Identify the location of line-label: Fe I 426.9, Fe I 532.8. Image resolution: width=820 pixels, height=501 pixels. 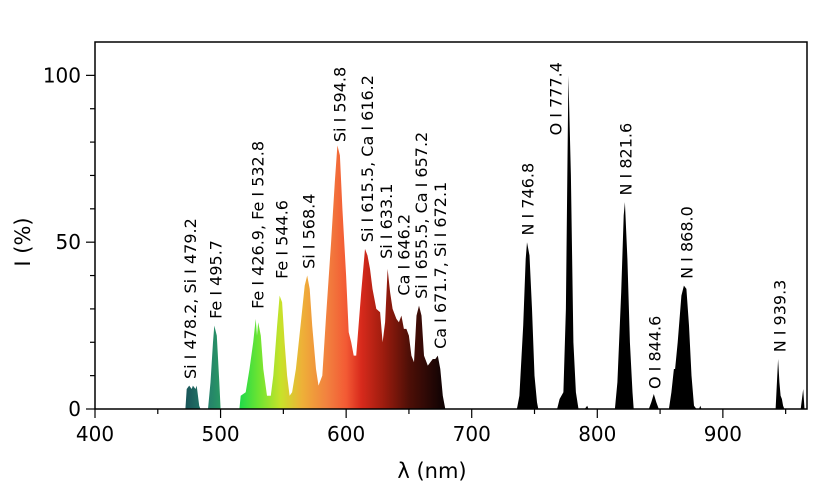
(258, 225).